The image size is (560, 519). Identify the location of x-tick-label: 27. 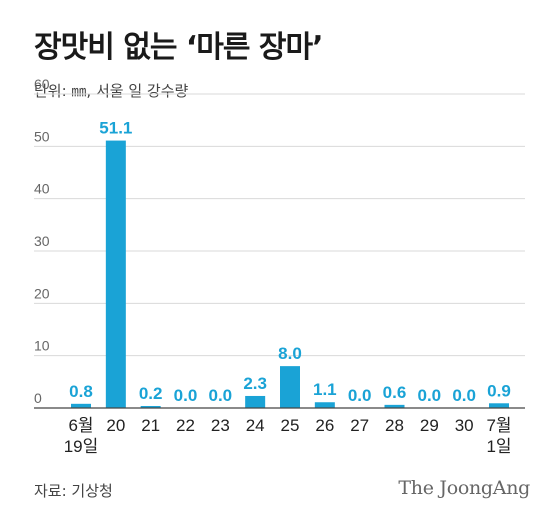
(359, 425).